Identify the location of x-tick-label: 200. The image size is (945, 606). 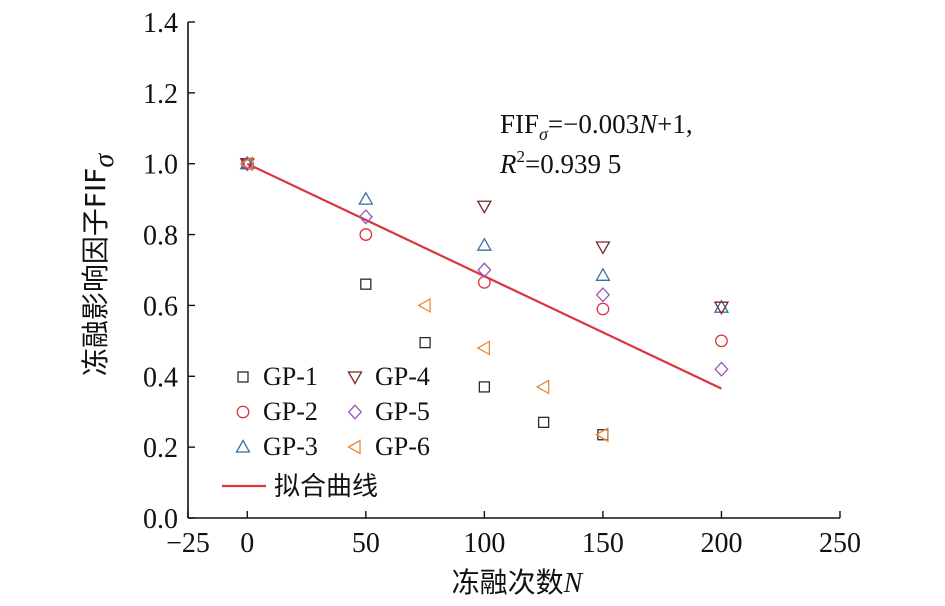
(721, 543).